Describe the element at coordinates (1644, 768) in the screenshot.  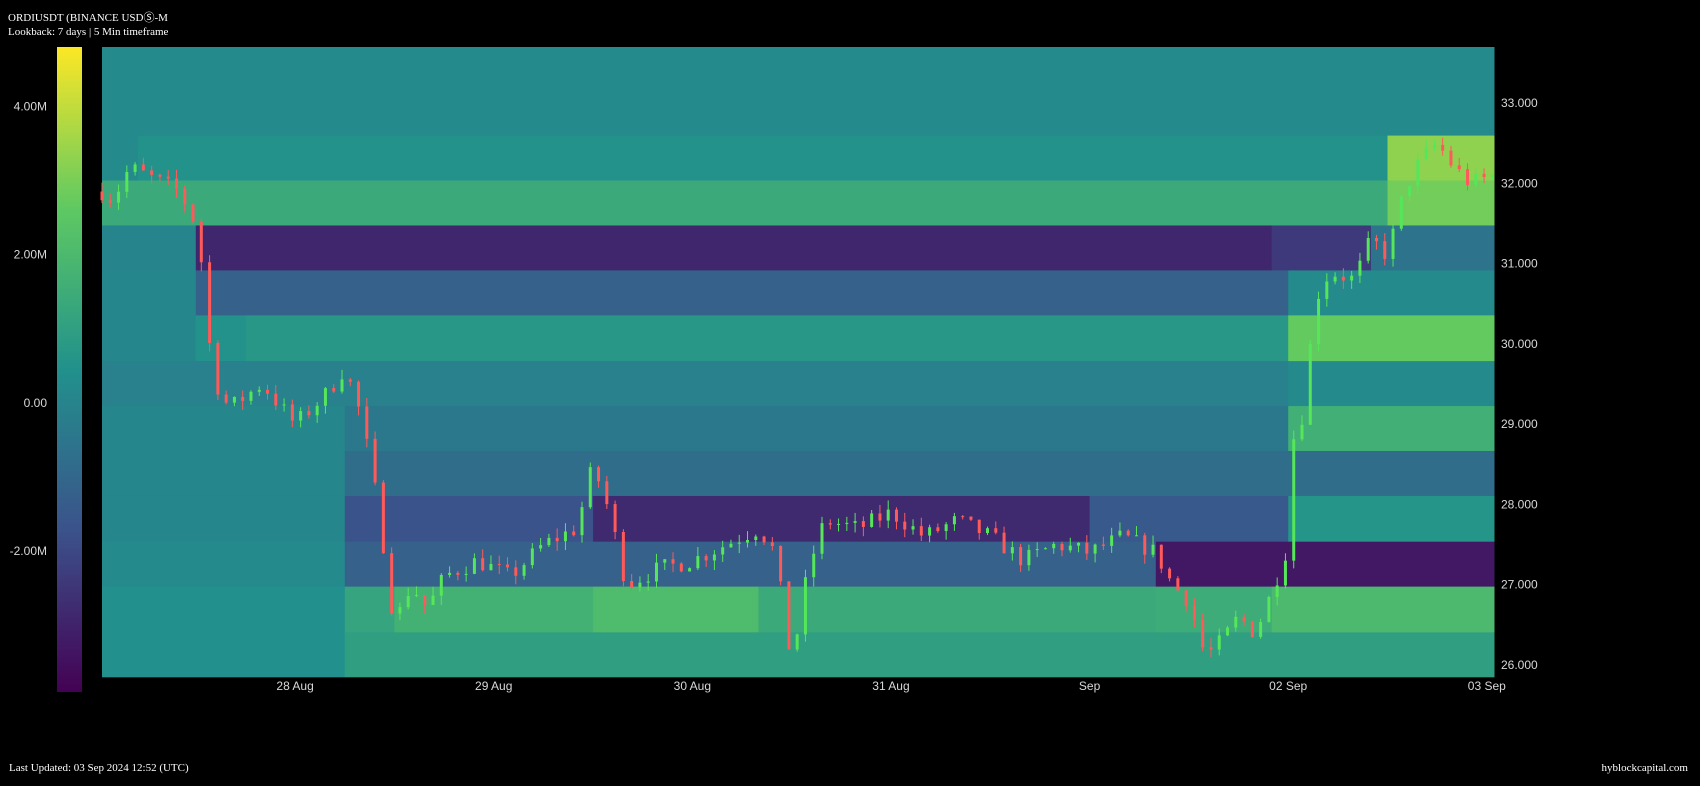
I see `brand-link: hyblockcapital.com` at that location.